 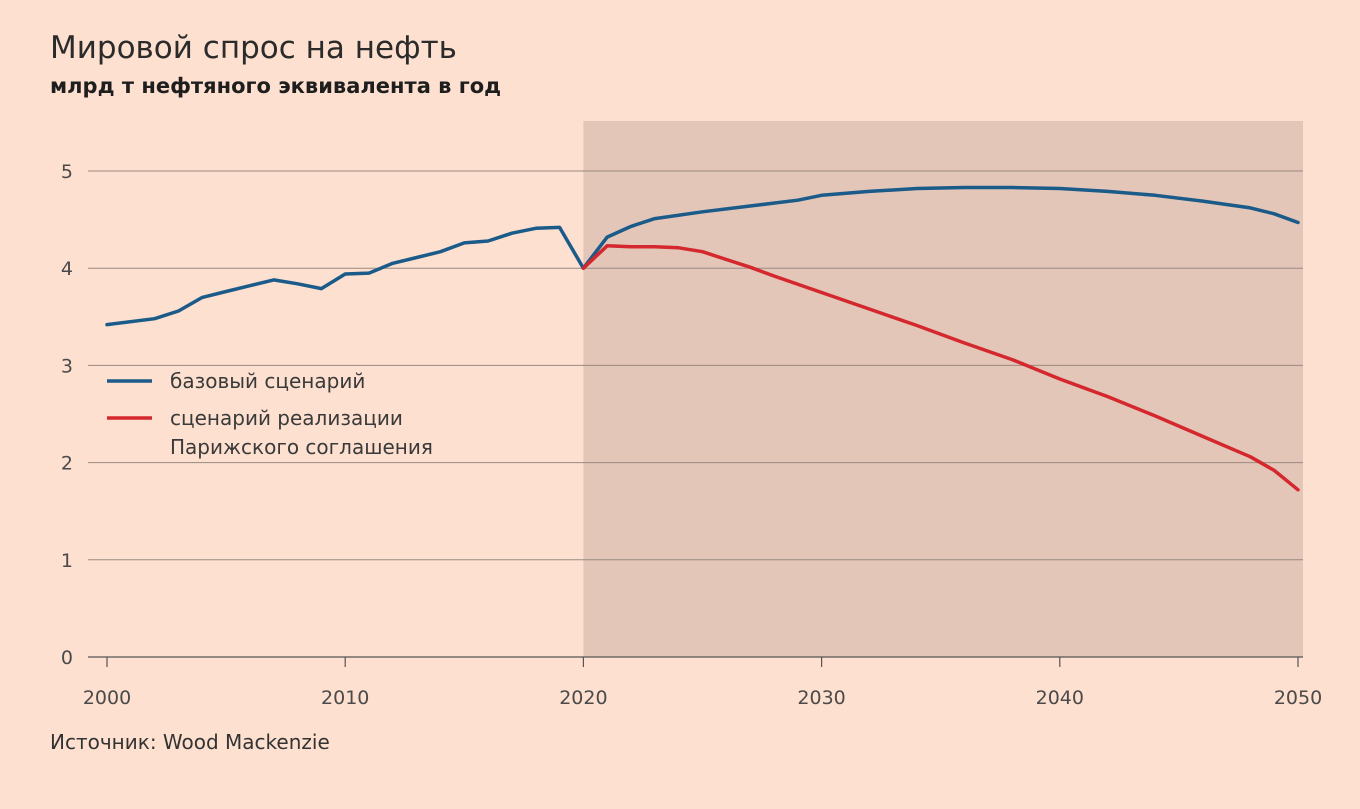 I want to click on y-tick-label: 3, so click(x=67, y=366).